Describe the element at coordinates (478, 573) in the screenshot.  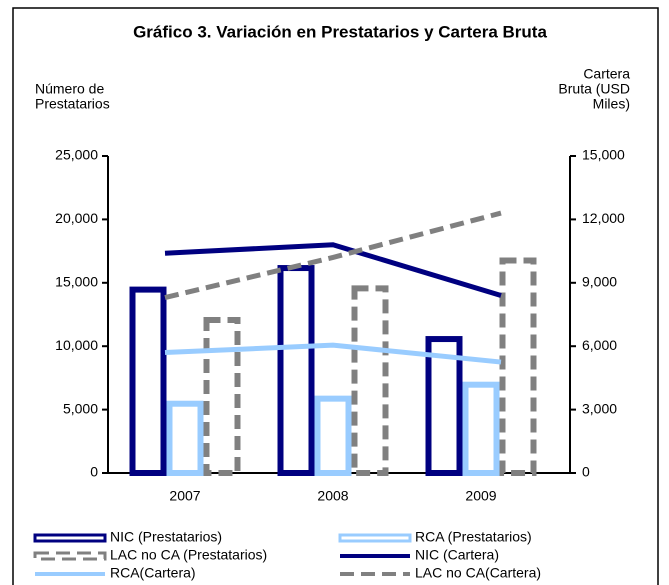
I see `legend-label: LAC no CA(Cartera)` at that location.